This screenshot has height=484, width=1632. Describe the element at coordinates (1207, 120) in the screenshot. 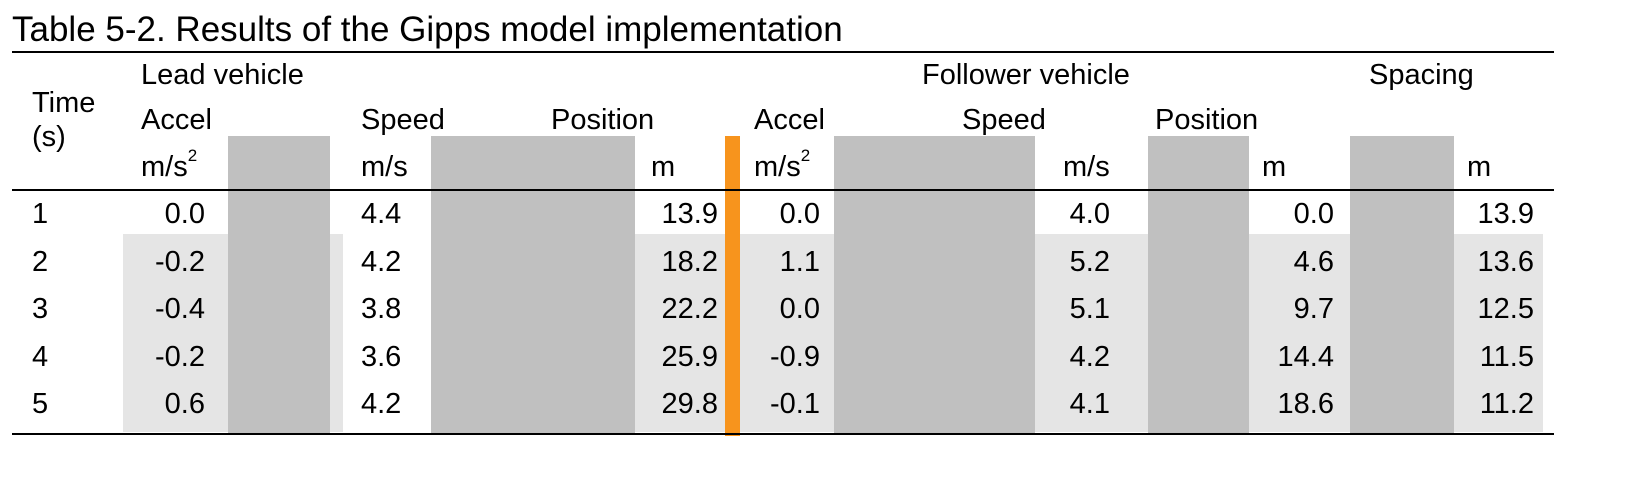

I see `header-follower-position: Position` at that location.